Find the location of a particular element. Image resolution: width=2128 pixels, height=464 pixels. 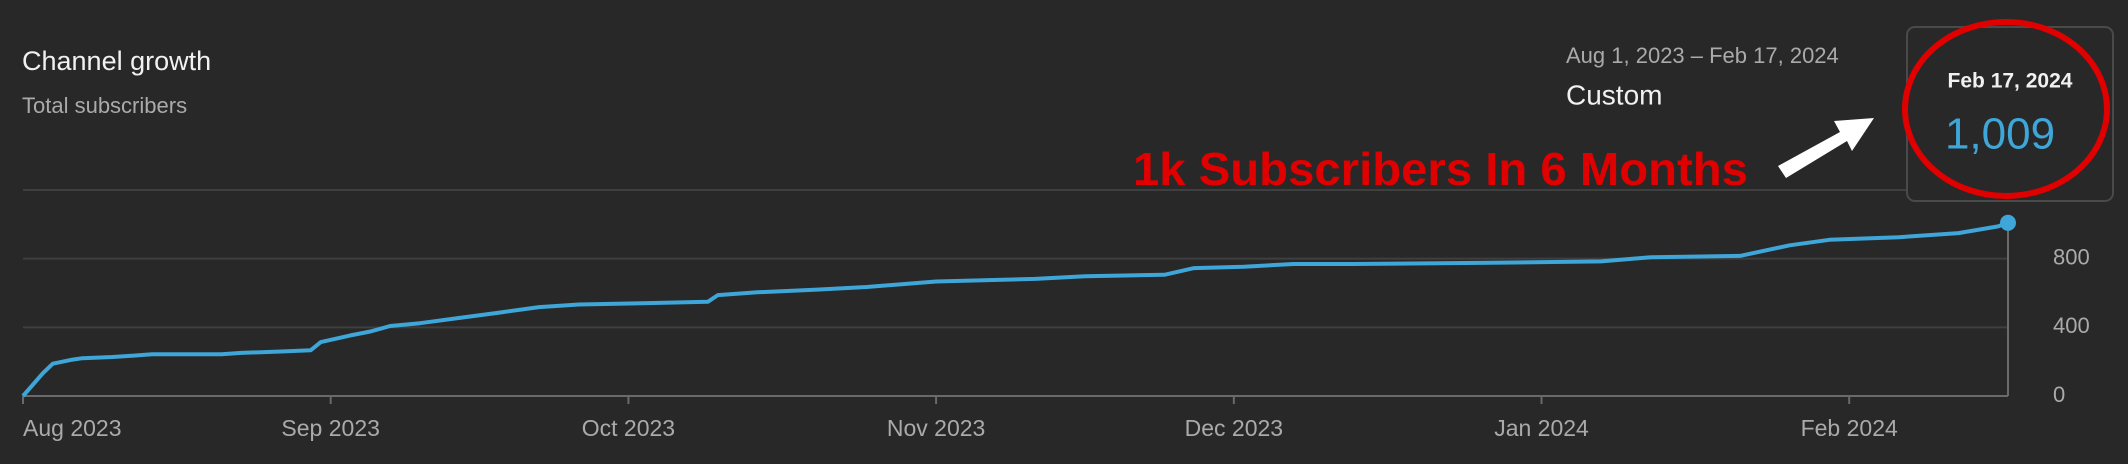

y-tick-label: 800 is located at coordinates (2071, 256).